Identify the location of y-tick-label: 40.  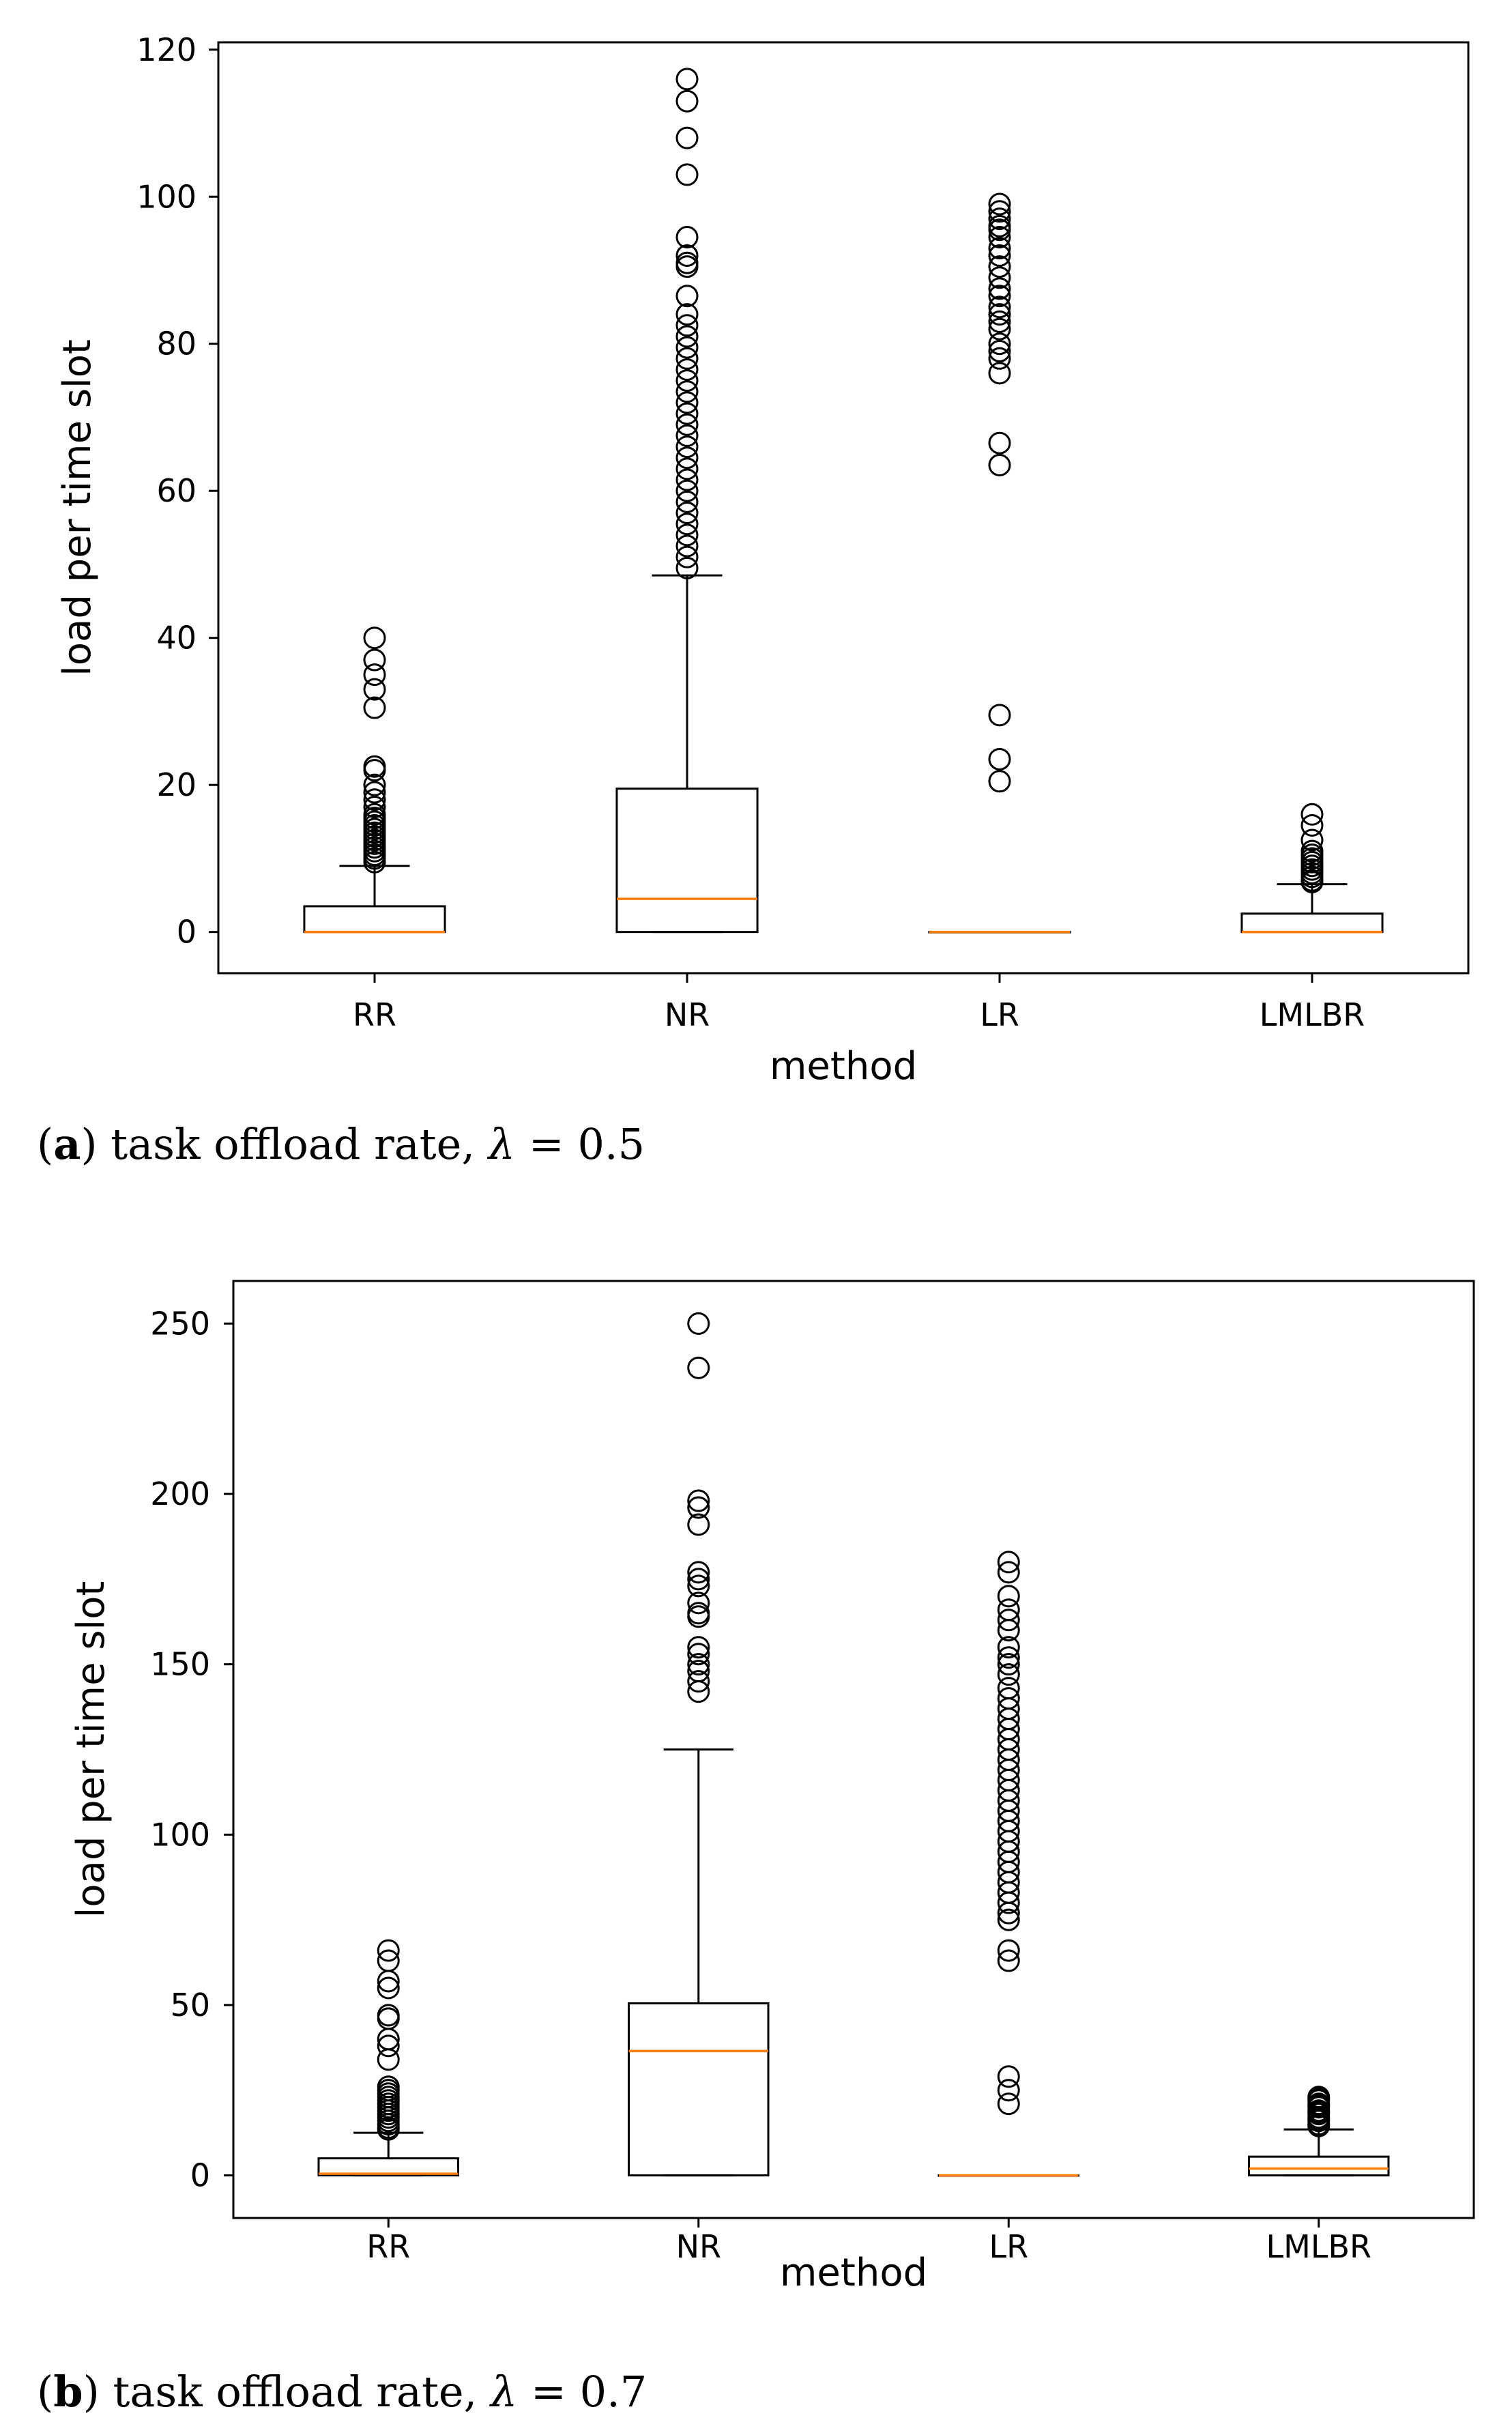
(176, 638).